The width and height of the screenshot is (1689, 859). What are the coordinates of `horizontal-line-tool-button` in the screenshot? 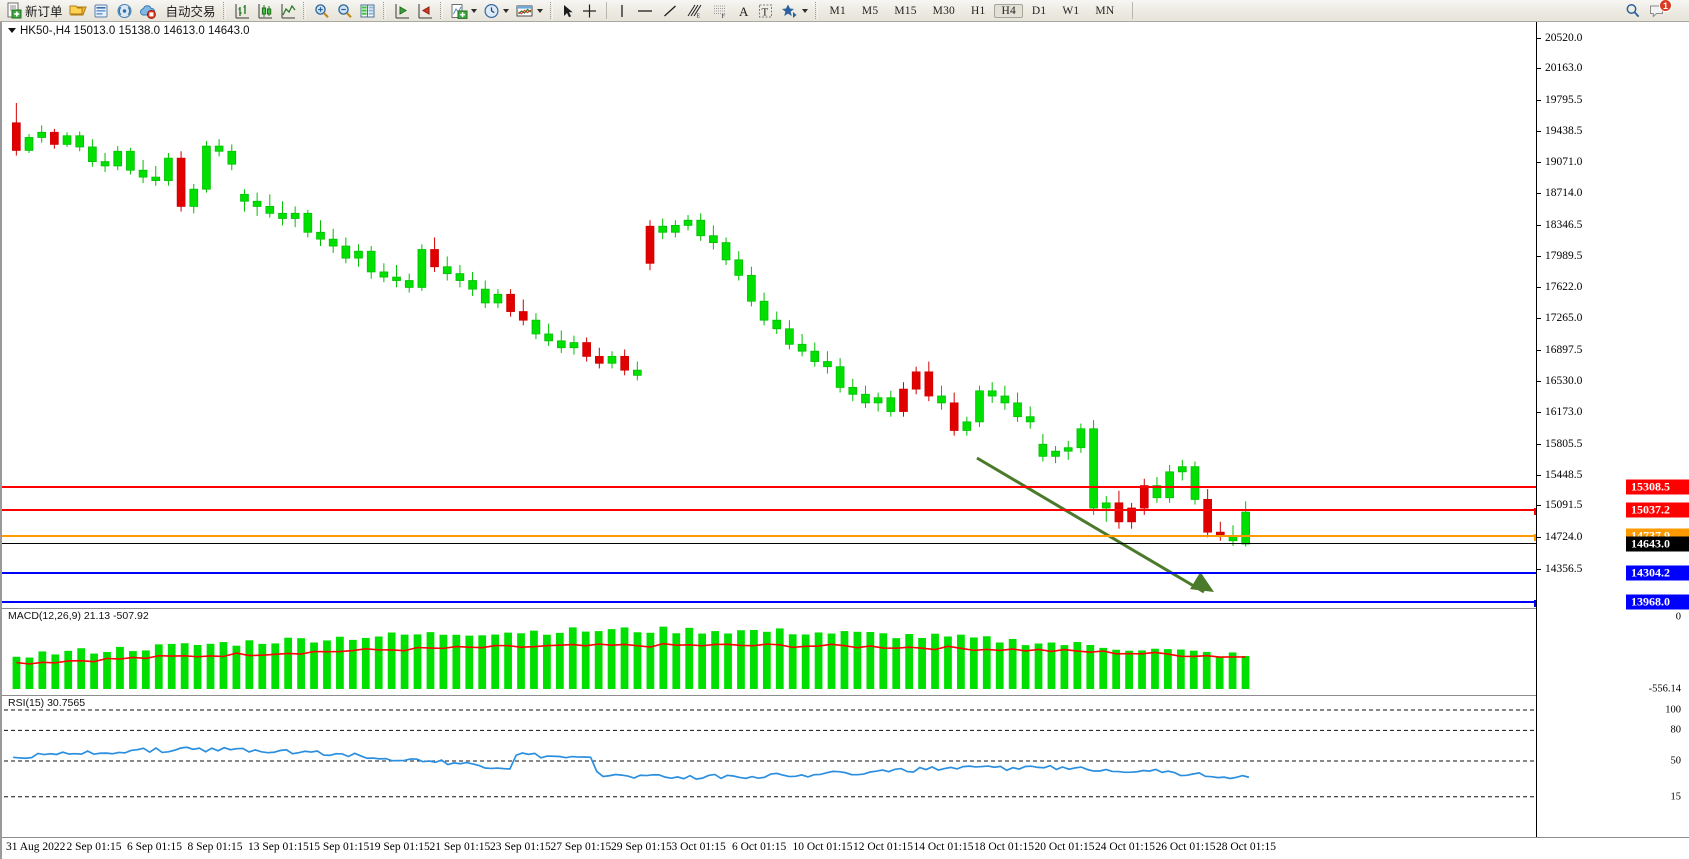 It's located at (645, 11).